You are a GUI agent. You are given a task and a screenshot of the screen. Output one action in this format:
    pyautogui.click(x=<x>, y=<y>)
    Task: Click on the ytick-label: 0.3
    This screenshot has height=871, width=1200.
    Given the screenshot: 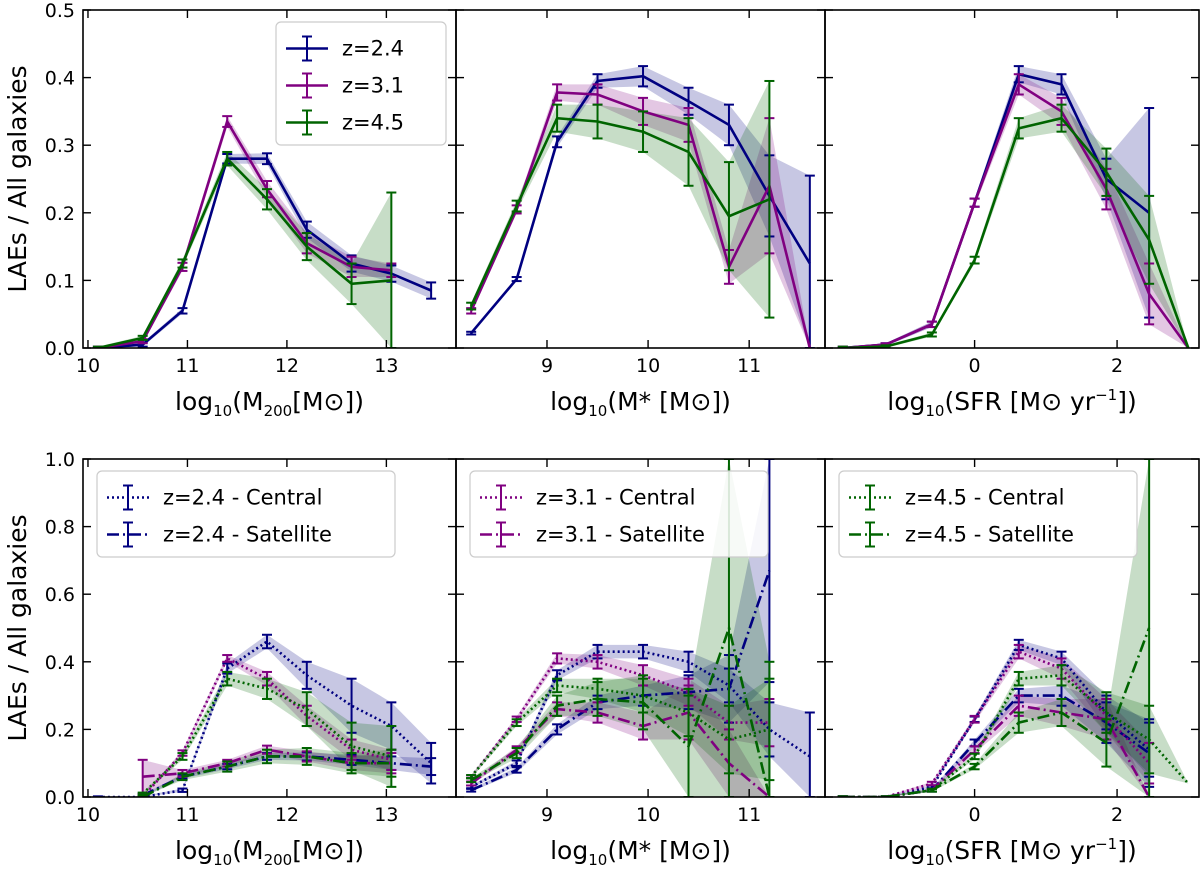 What is the action you would take?
    pyautogui.click(x=60, y=146)
    